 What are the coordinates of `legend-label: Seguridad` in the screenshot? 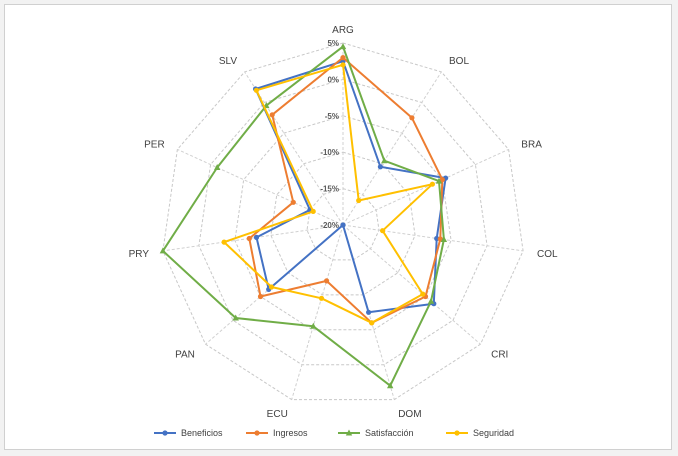 It's located at (493, 433).